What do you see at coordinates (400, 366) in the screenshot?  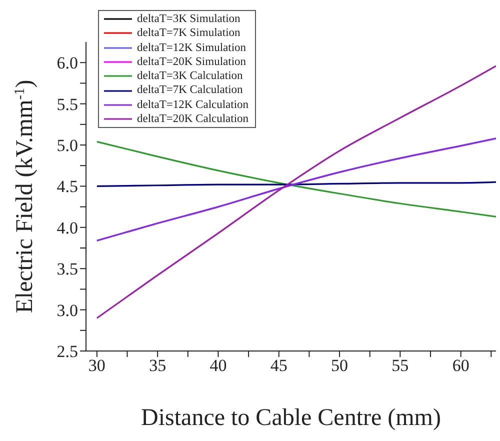 I see `x-tick-label: 55` at bounding box center [400, 366].